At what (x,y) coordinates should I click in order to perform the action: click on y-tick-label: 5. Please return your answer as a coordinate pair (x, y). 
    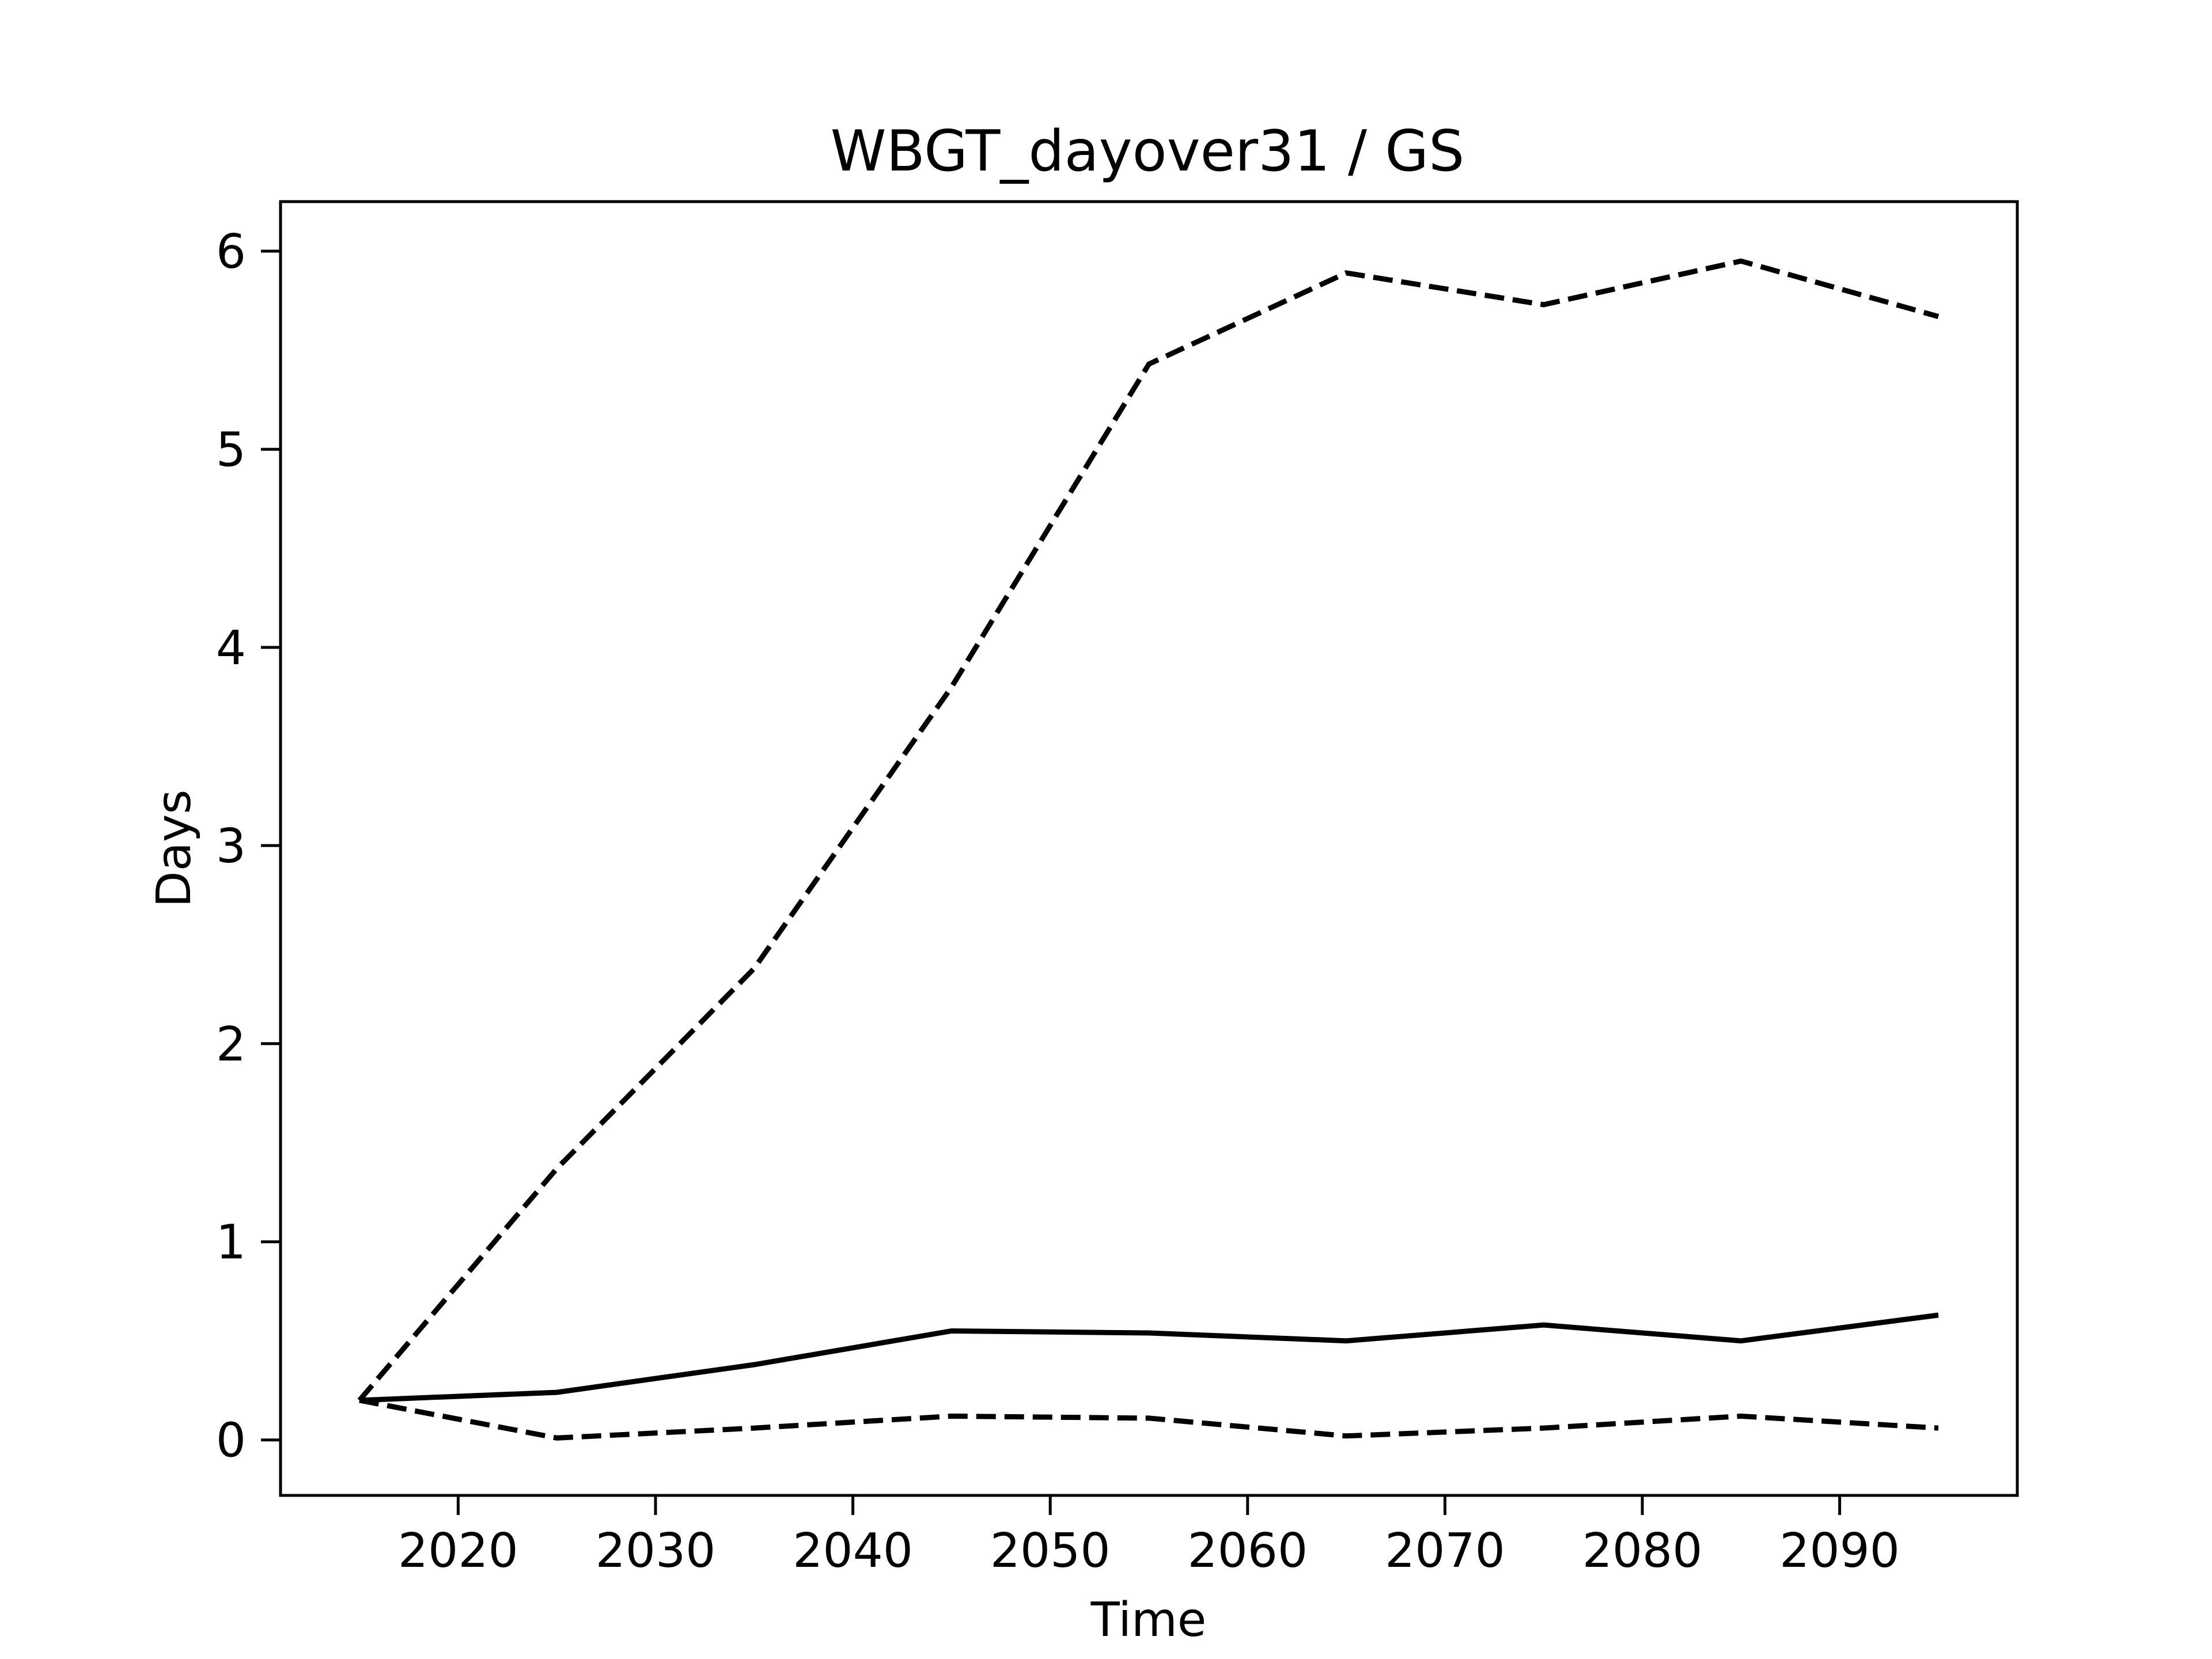
    Looking at the image, I should click on (231, 450).